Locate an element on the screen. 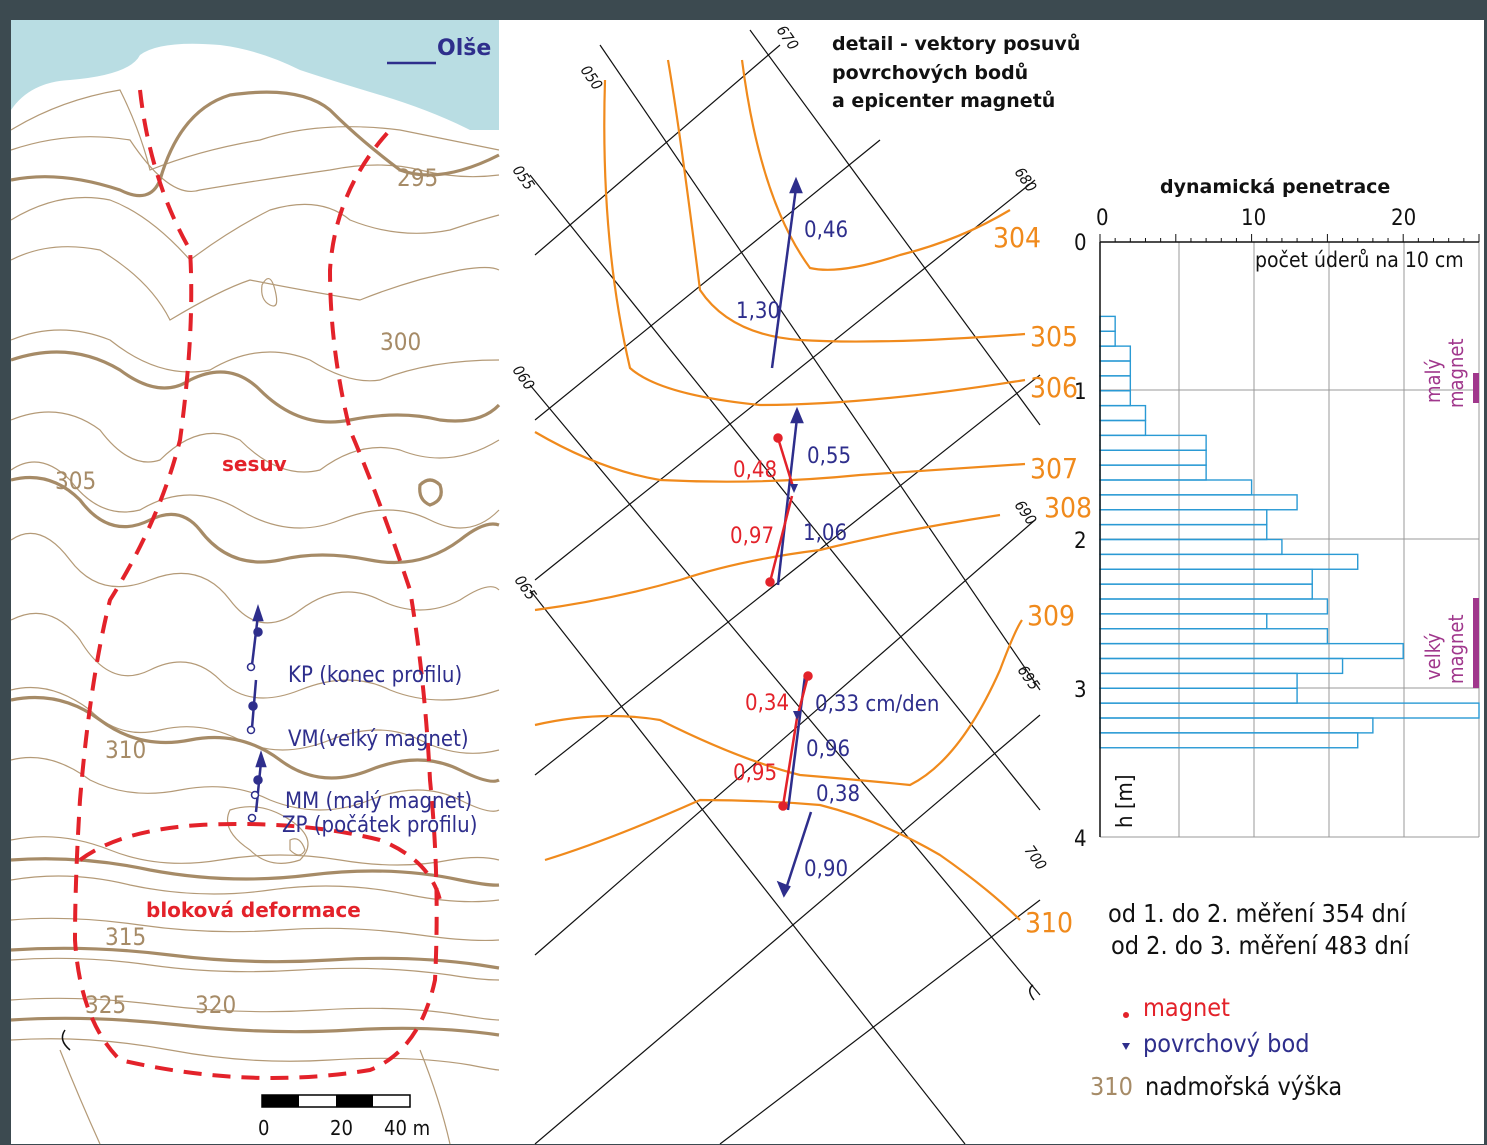 The image size is (1487, 1145). scale-label-20: 20 is located at coordinates (341, 1128).